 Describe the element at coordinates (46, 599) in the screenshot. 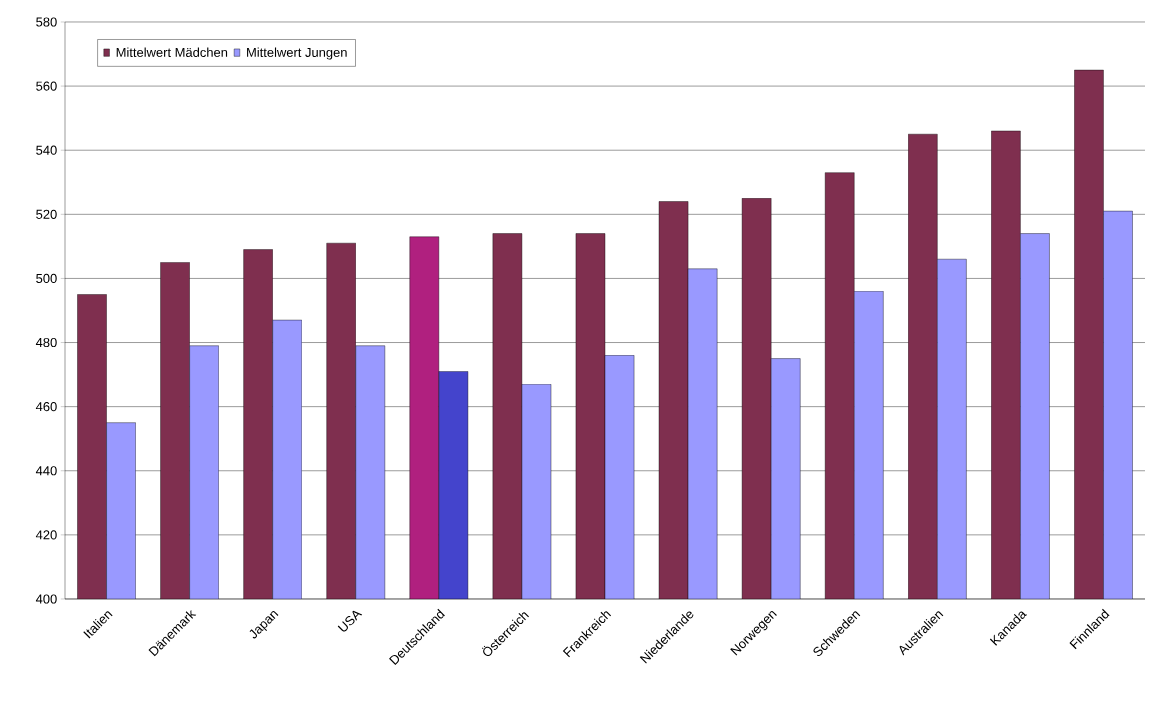

I see `y-tick-label: 400` at that location.